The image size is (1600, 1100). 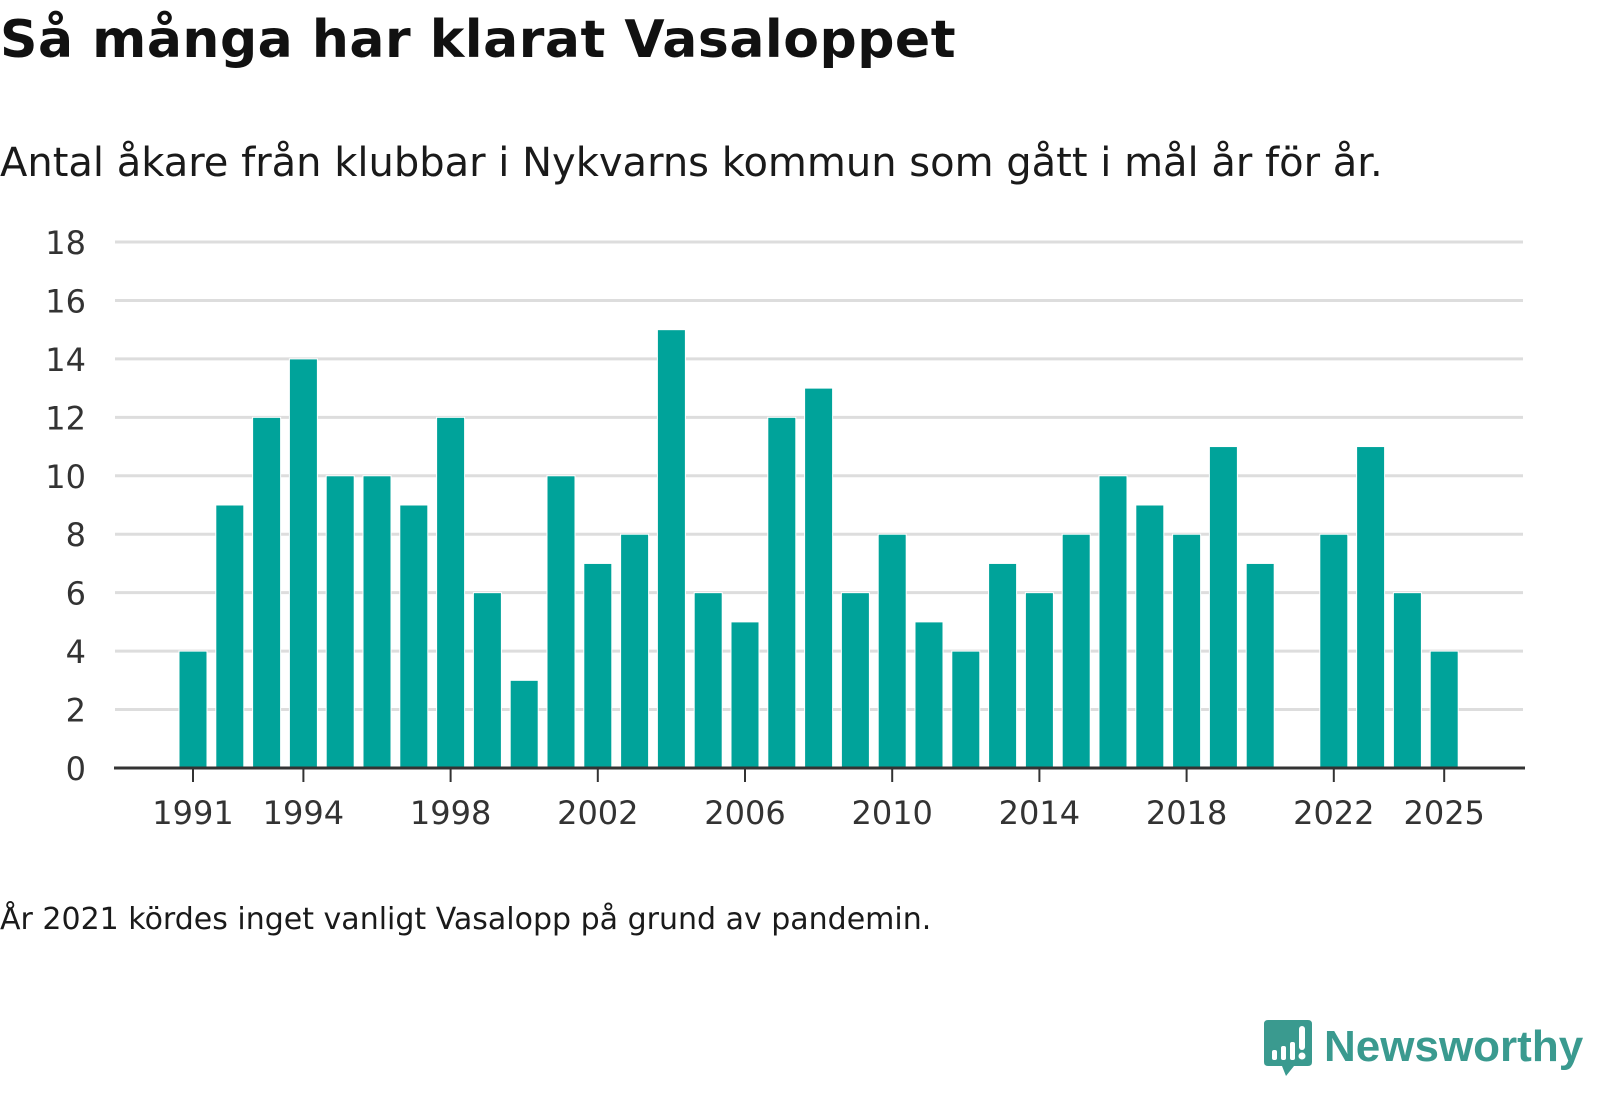 I want to click on logo-text: Newsworthy, so click(x=1454, y=1046).